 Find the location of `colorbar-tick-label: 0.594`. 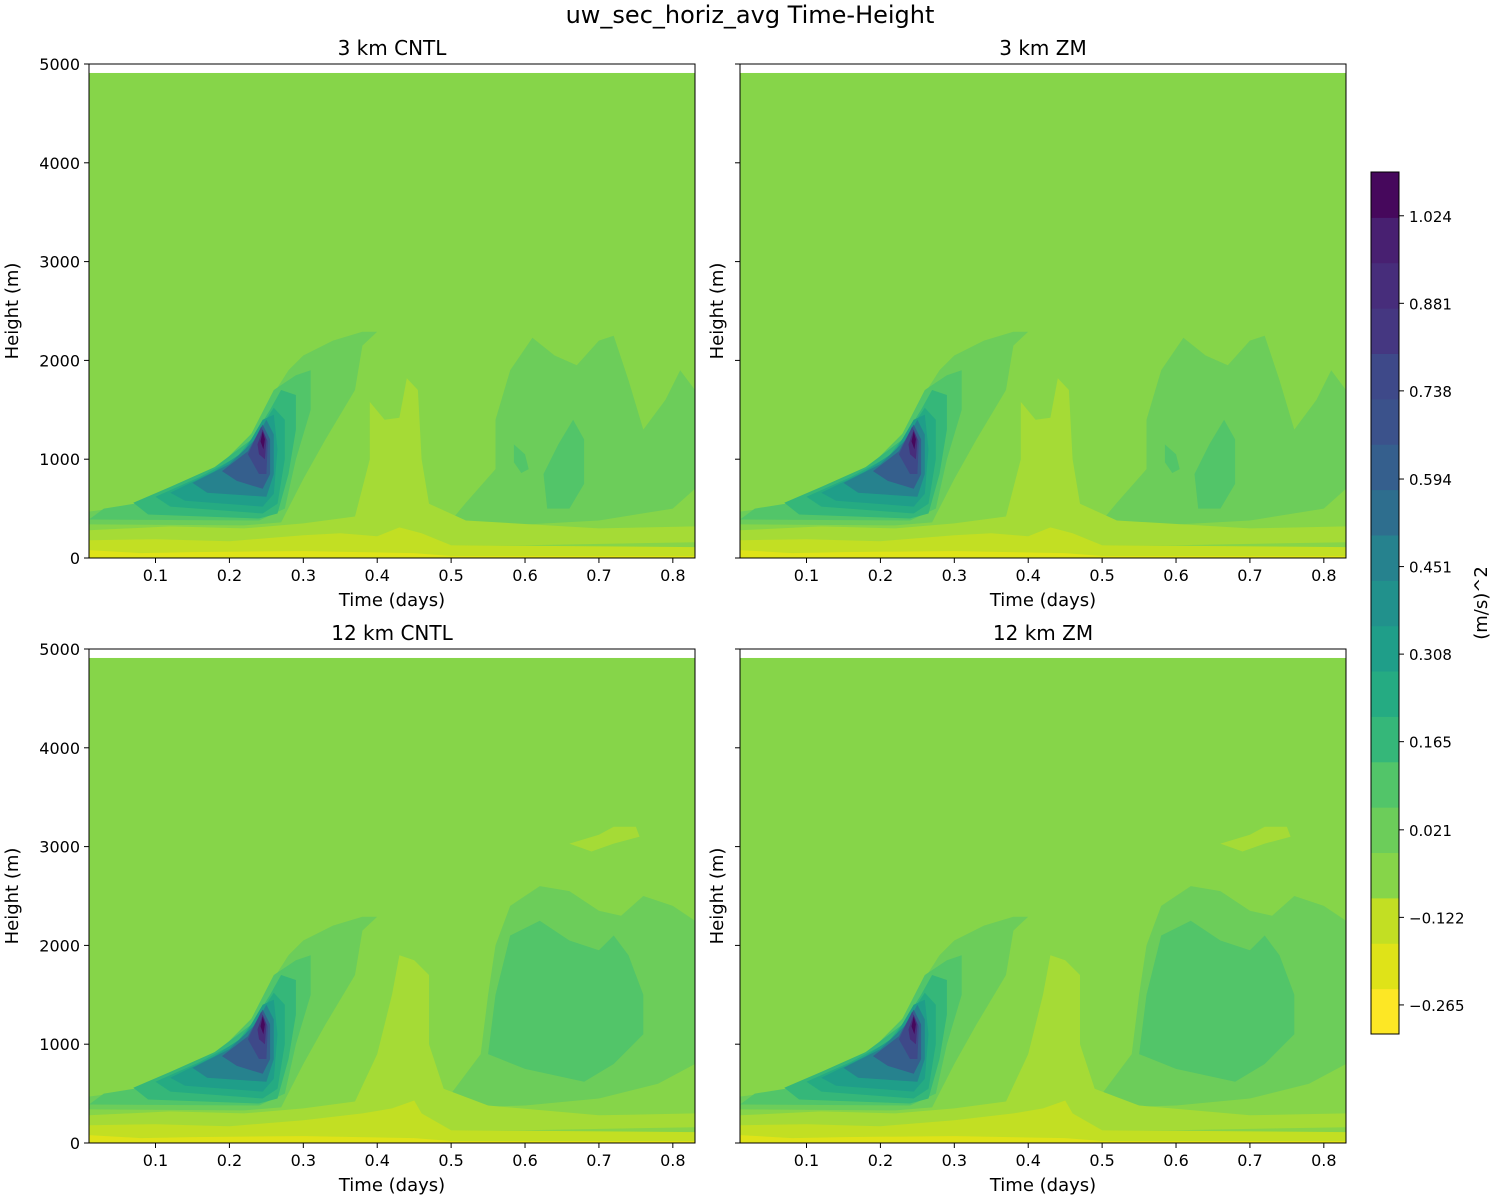

colorbar-tick-label: 0.594 is located at coordinates (1430, 480).